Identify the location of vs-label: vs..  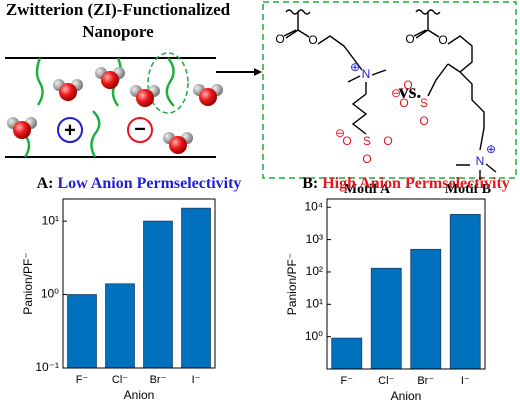
(410, 92).